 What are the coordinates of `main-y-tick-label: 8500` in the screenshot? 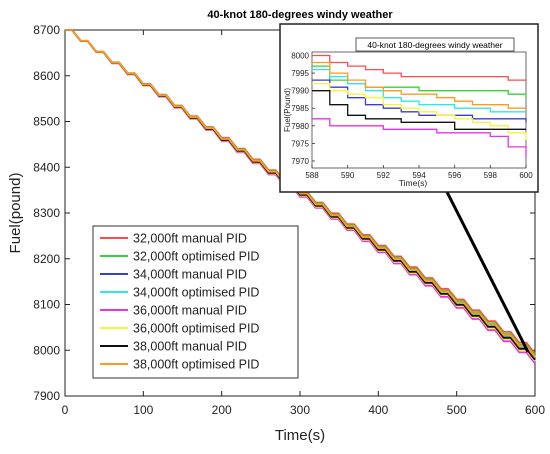 It's located at (46, 122).